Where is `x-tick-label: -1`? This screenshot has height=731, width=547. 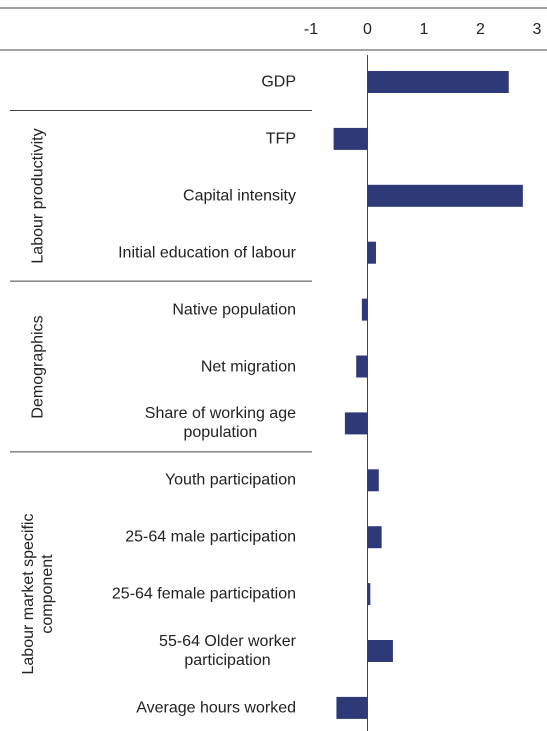
x-tick-label: -1 is located at coordinates (311, 29).